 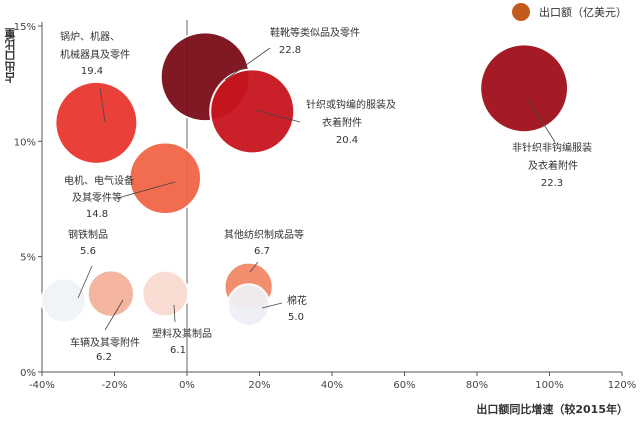 What do you see at coordinates (259, 385) in the screenshot?
I see `x-tick-label: 20%` at bounding box center [259, 385].